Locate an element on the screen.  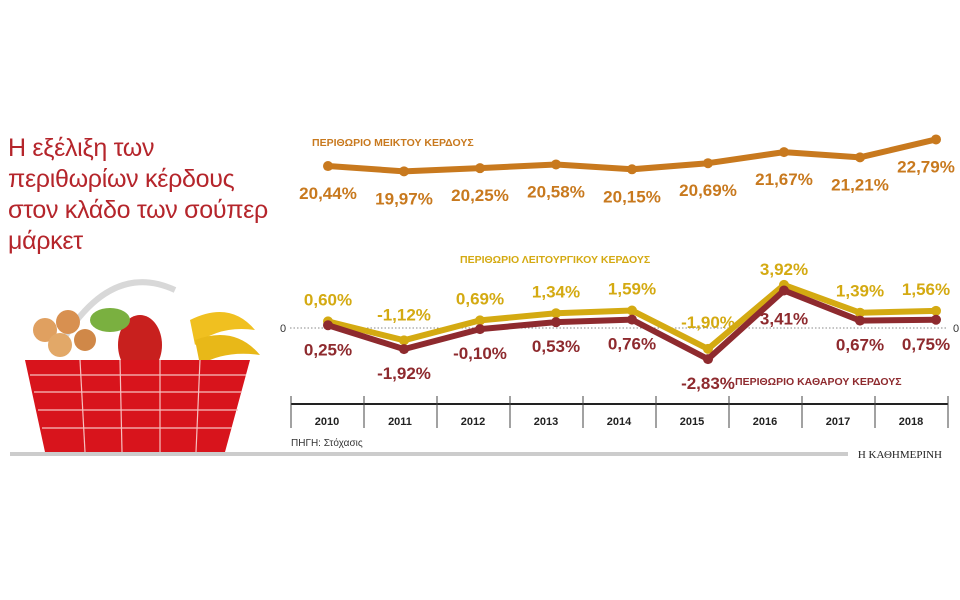
data-label: 20,15% is located at coordinates (632, 196).